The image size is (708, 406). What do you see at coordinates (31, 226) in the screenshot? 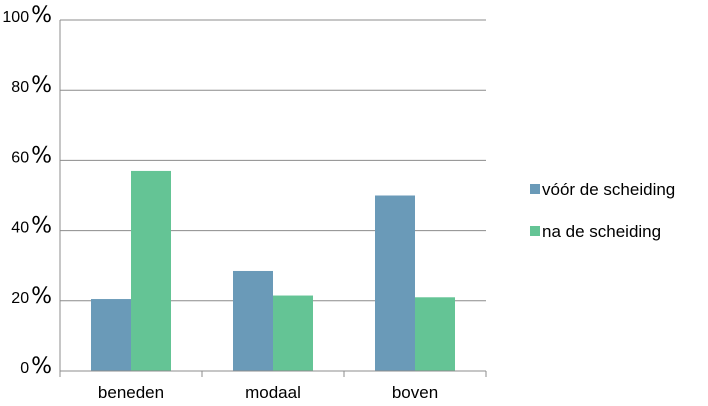
I see `y-tick-label: 40%` at bounding box center [31, 226].